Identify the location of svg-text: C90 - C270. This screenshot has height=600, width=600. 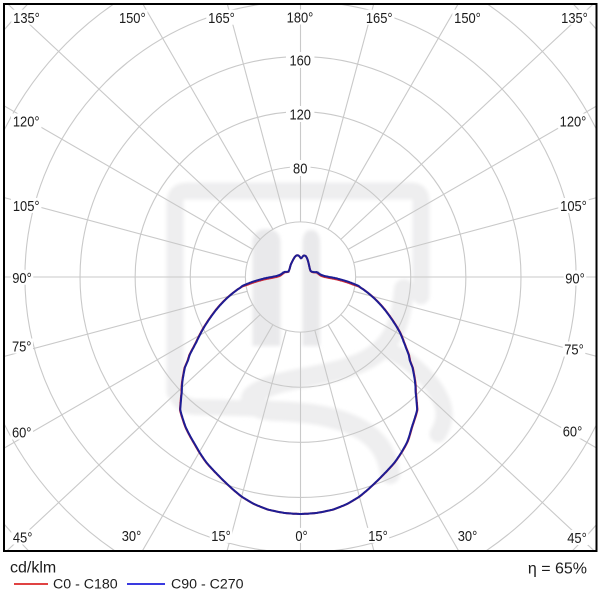
(207, 585).